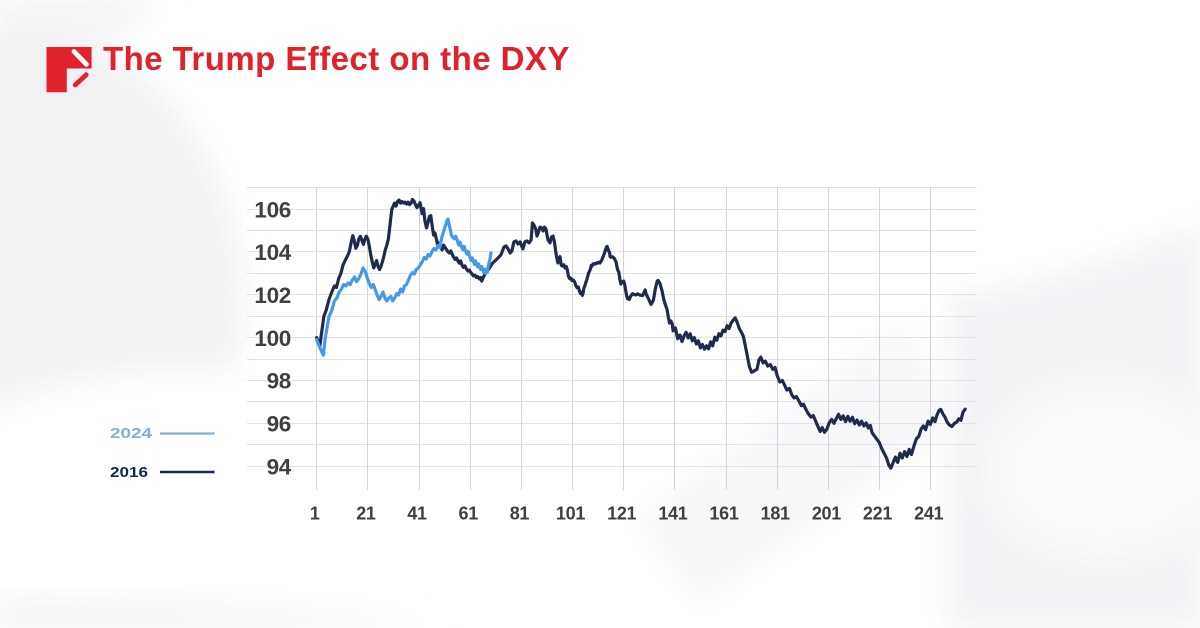  I want to click on svg-text: 2024, so click(131, 433).